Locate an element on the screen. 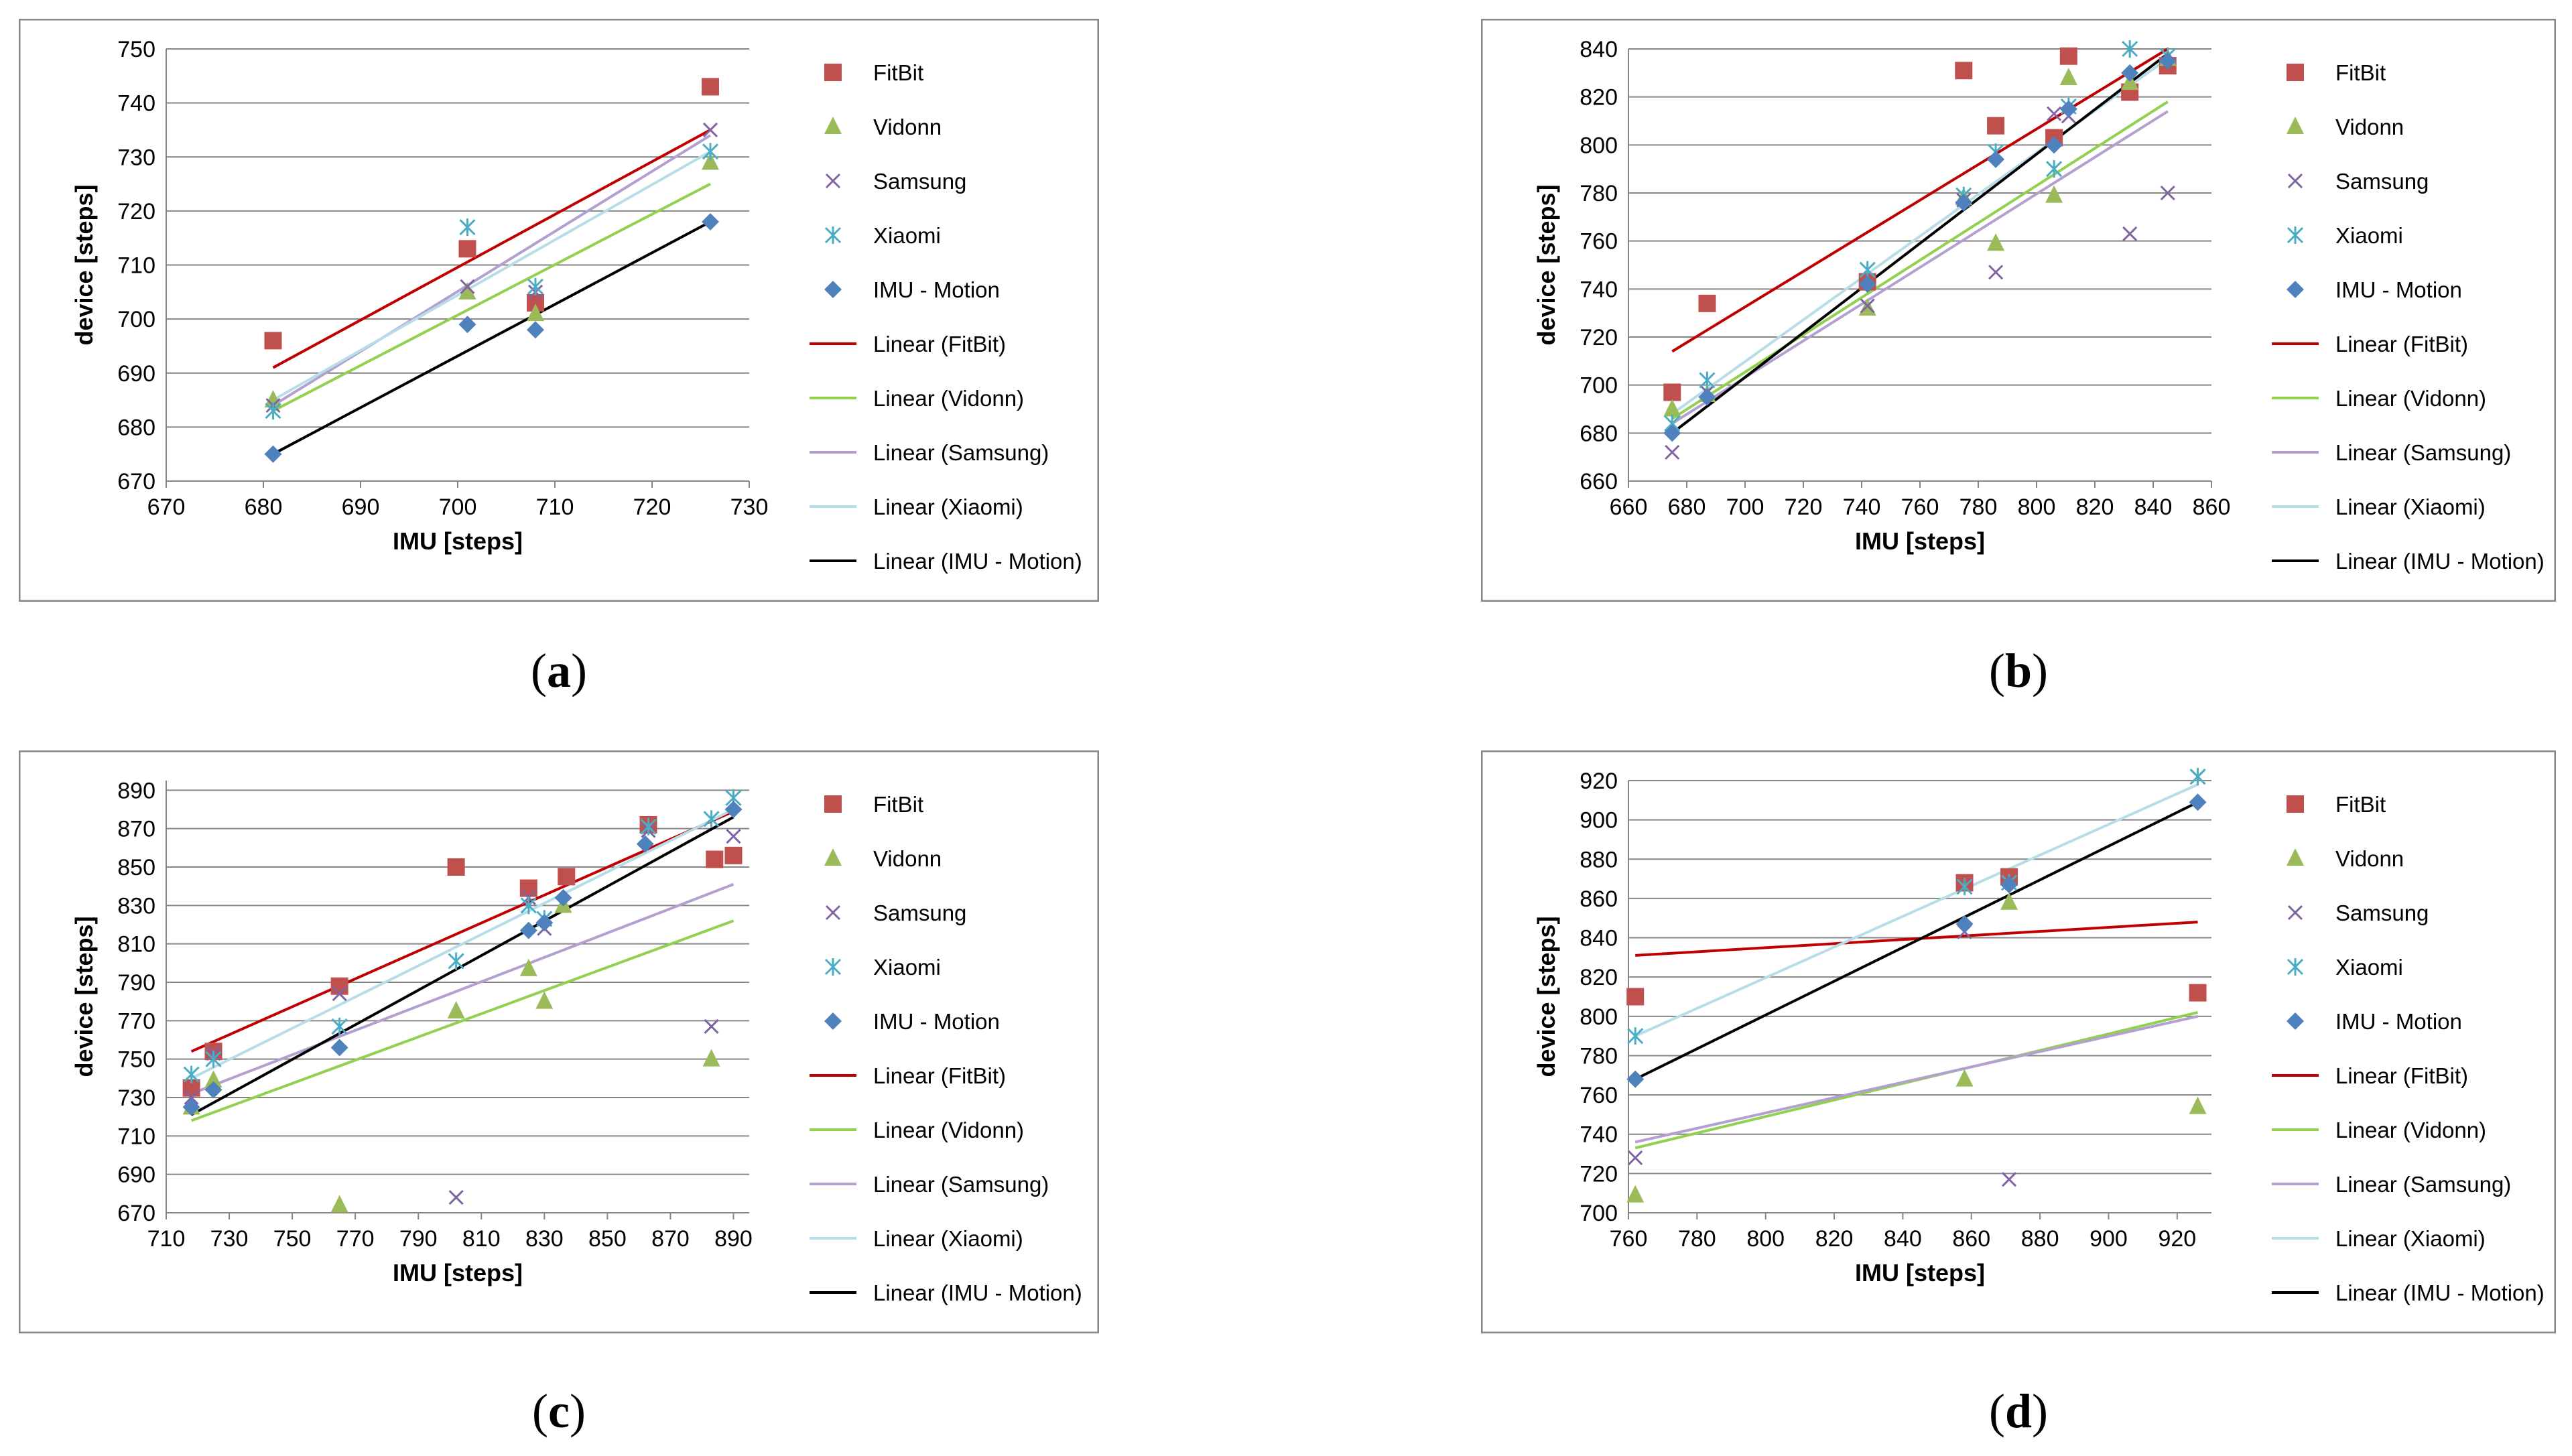 The width and height of the screenshot is (2572, 1456). x-tick-label: 740 is located at coordinates (1862, 507).